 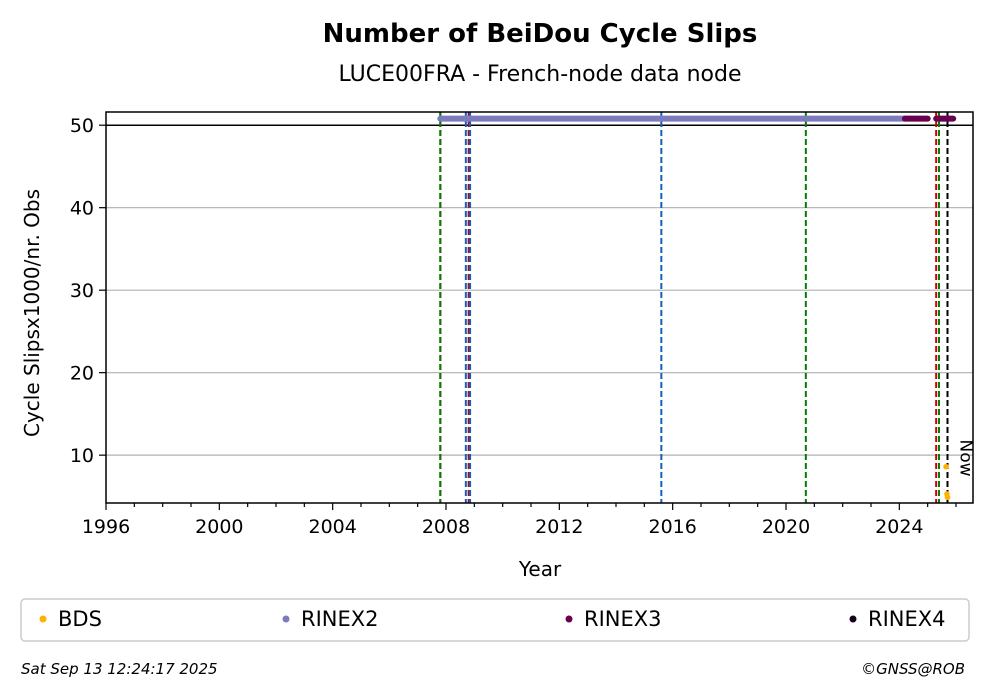 What do you see at coordinates (332, 527) in the screenshot?
I see `x-tick-label: 2004` at bounding box center [332, 527].